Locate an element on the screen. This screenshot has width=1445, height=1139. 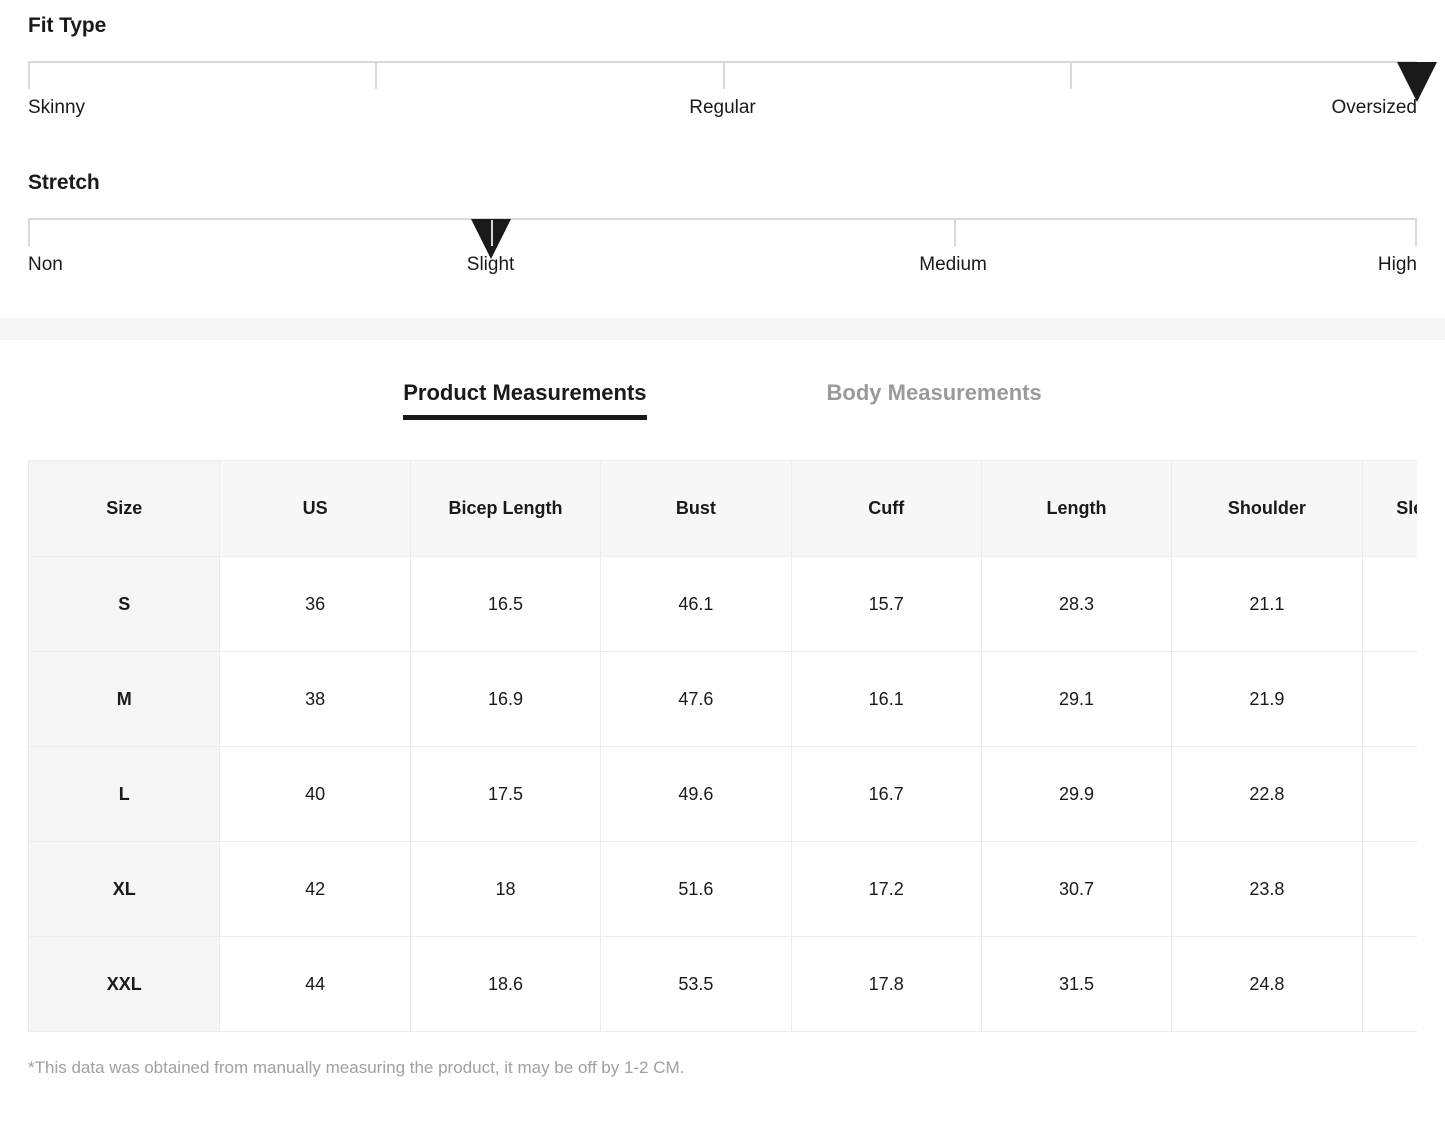
table-cell-bust: 53.5 is located at coordinates (696, 984).